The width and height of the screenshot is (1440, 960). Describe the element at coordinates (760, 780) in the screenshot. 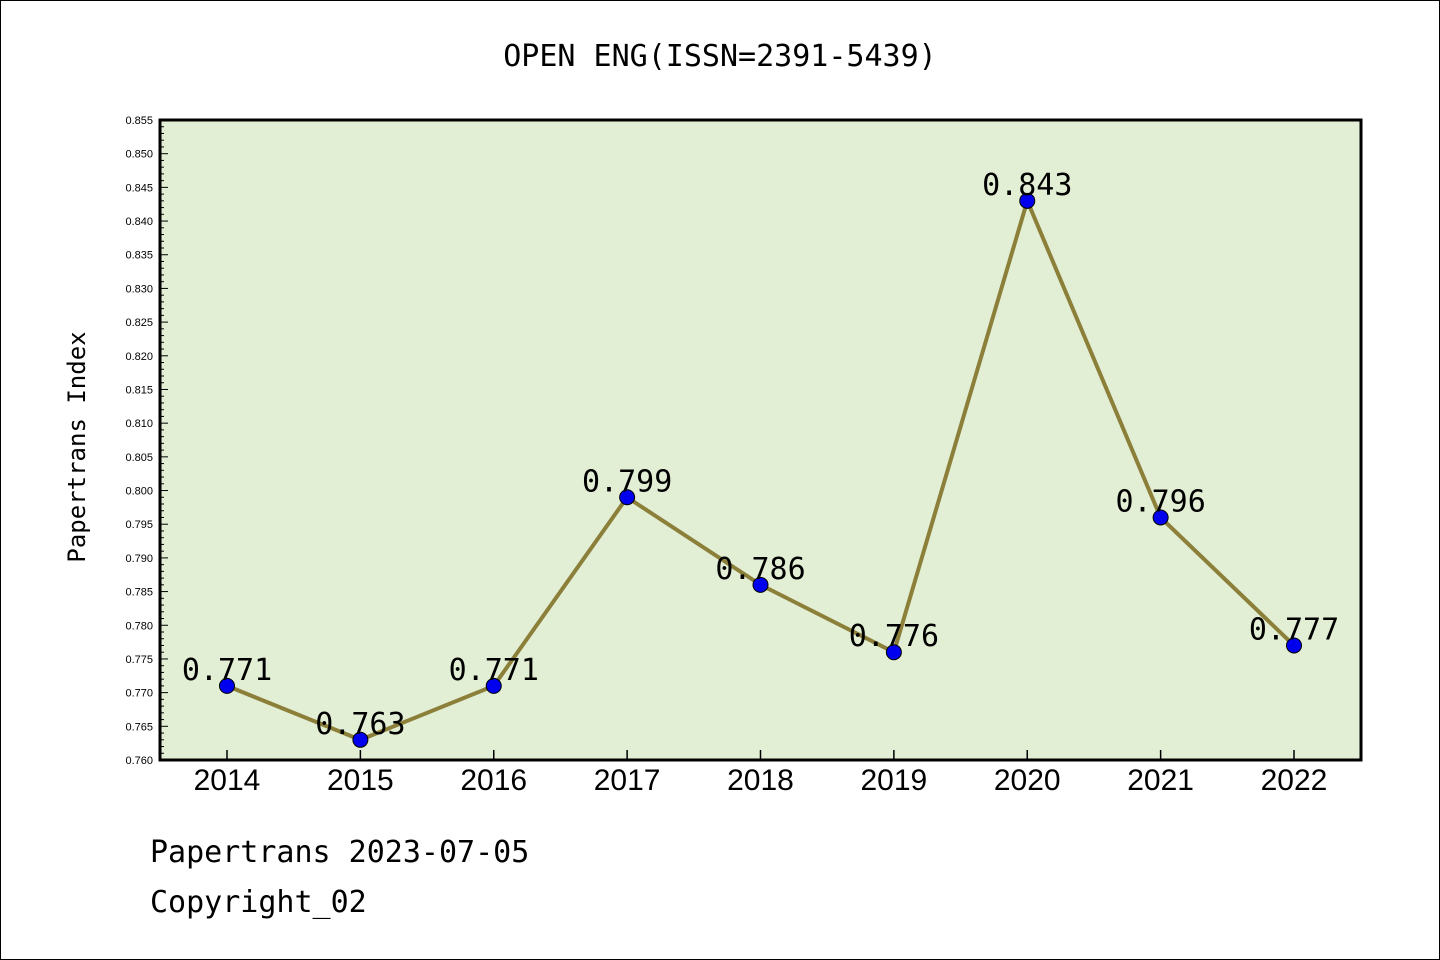

I see `x-tick-label: 2018` at that location.